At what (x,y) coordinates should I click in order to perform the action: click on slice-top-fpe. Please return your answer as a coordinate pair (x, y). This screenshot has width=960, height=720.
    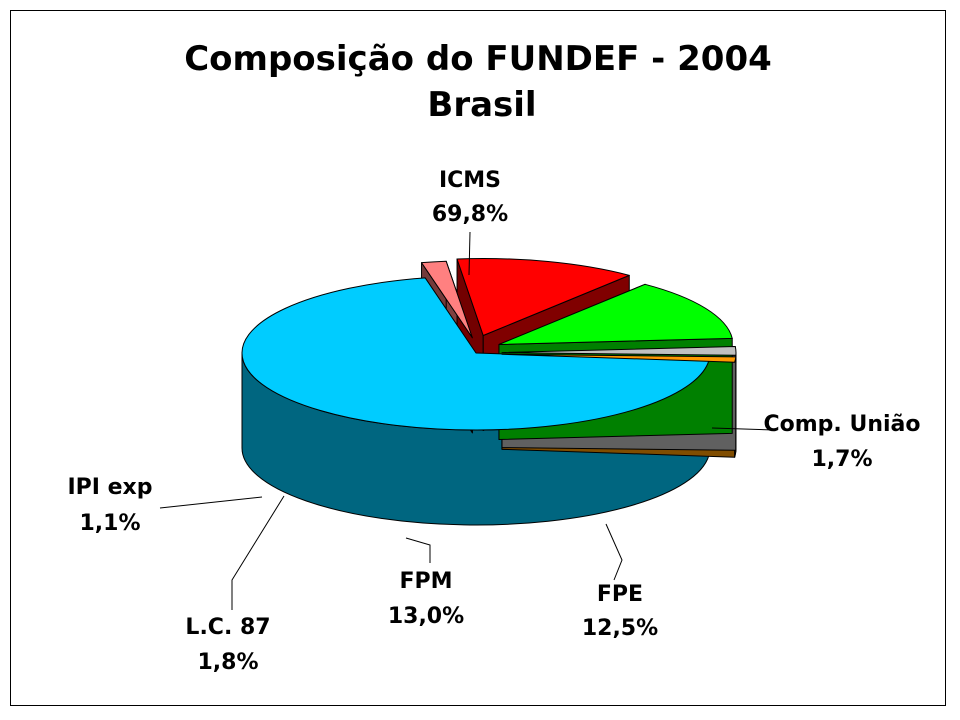
    Looking at the image, I should click on (543, 297).